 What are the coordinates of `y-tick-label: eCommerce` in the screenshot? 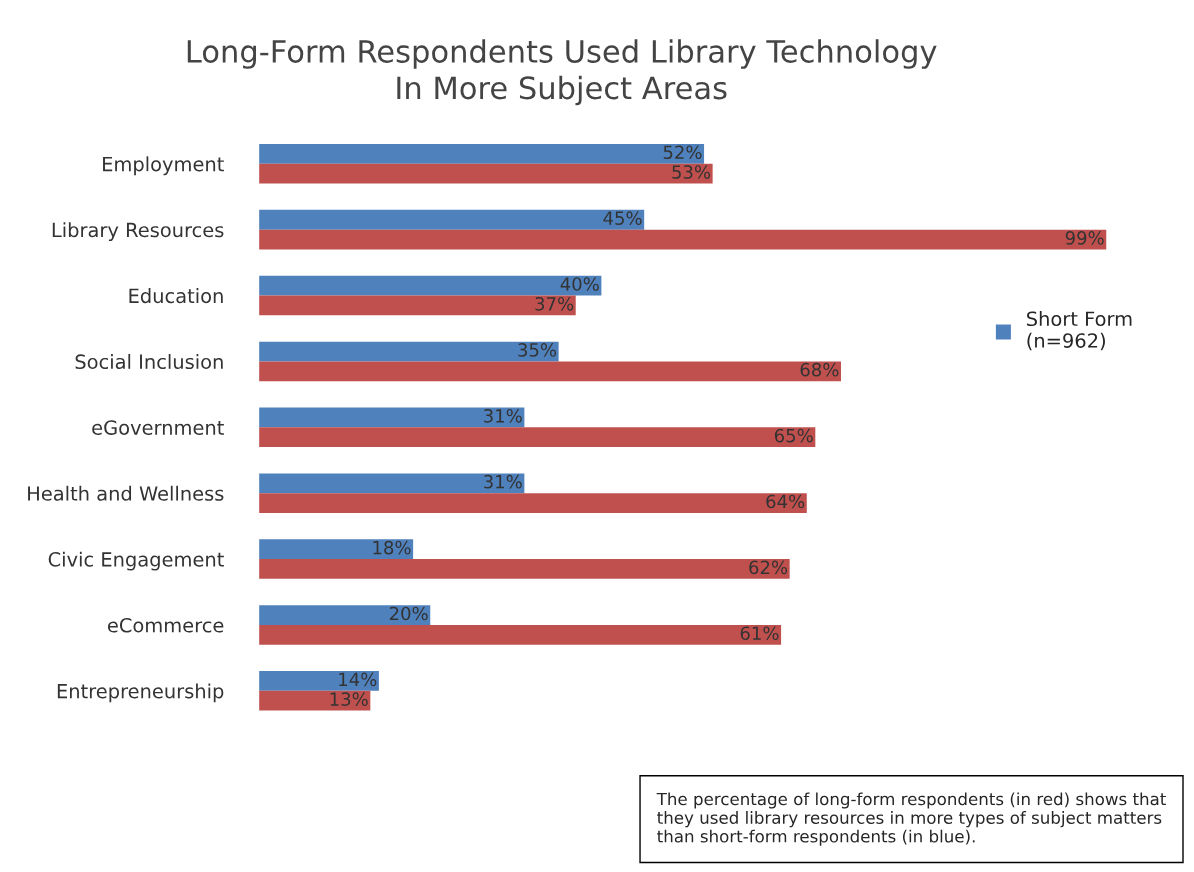 It's located at (165, 625).